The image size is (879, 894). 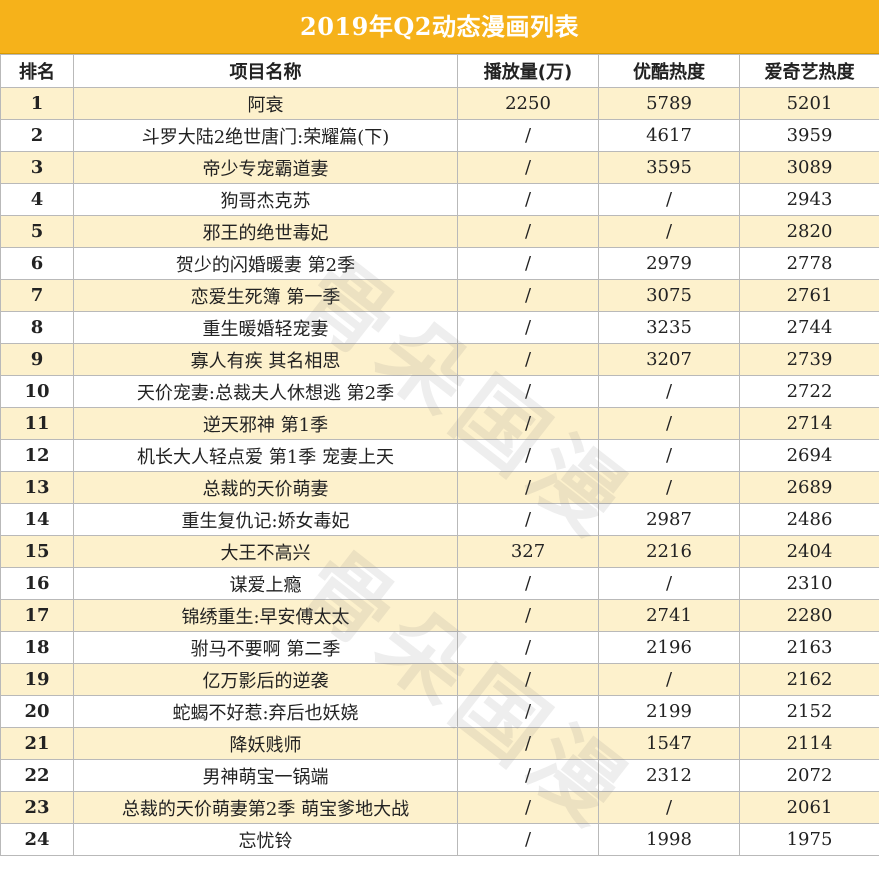 I want to click on iqiyi-heat-cell: 2761, so click(x=809, y=296).